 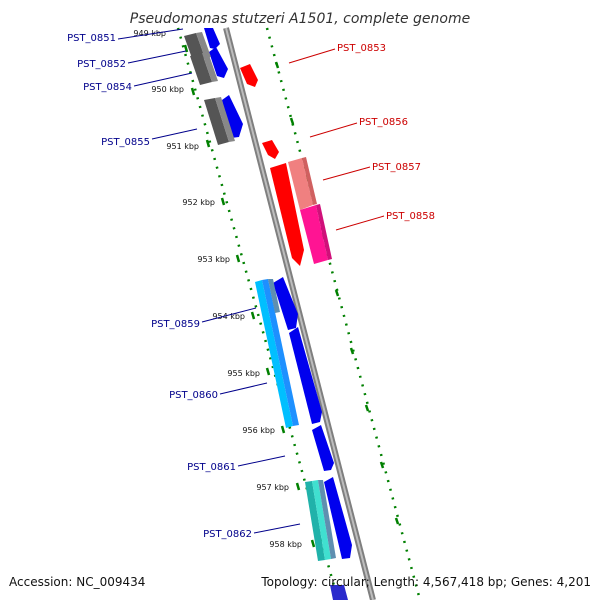 I want to click on tick-label: 952 kbp, so click(x=198, y=202).